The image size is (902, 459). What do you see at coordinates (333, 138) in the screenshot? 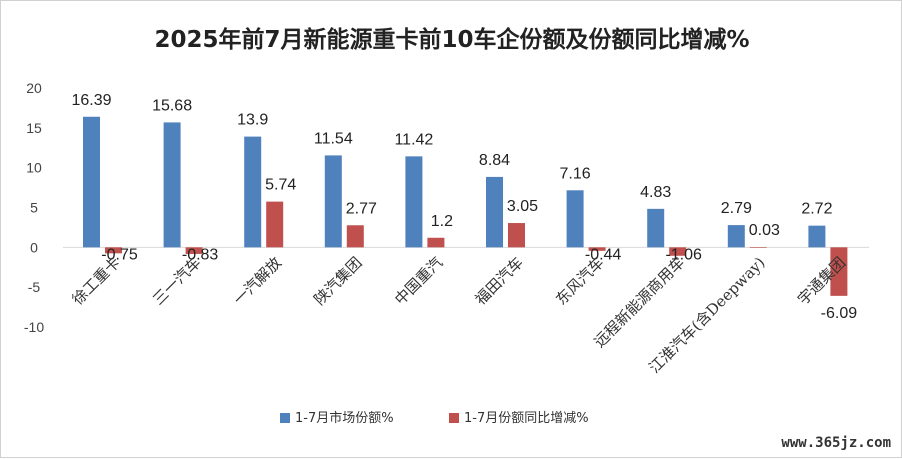
I see `data-label-market-share: 11.54` at bounding box center [333, 138].